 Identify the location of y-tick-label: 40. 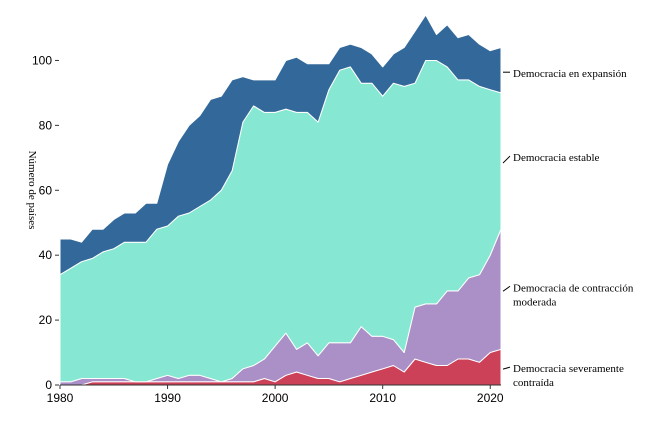
(46, 255).